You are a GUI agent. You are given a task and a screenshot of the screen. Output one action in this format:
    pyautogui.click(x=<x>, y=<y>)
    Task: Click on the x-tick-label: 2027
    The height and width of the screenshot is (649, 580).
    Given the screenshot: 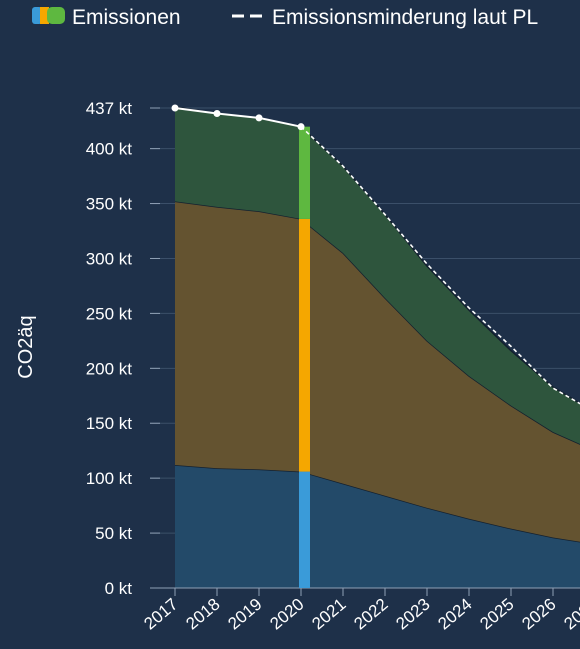 What is the action you would take?
    pyautogui.click(x=570, y=614)
    